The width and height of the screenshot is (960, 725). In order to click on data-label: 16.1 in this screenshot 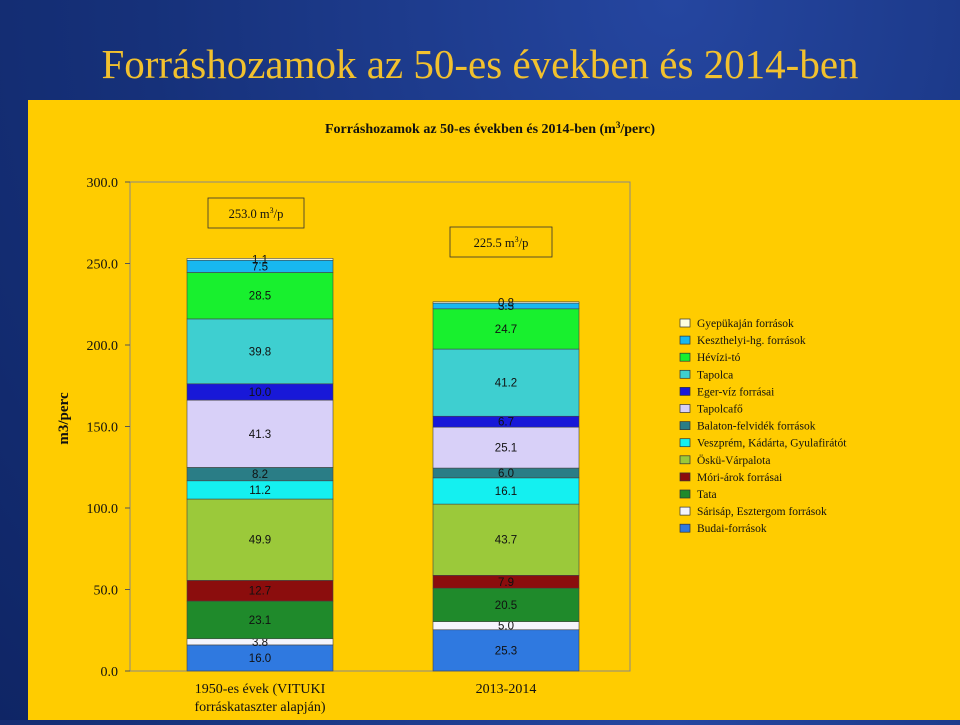, I will do `click(506, 492)`.